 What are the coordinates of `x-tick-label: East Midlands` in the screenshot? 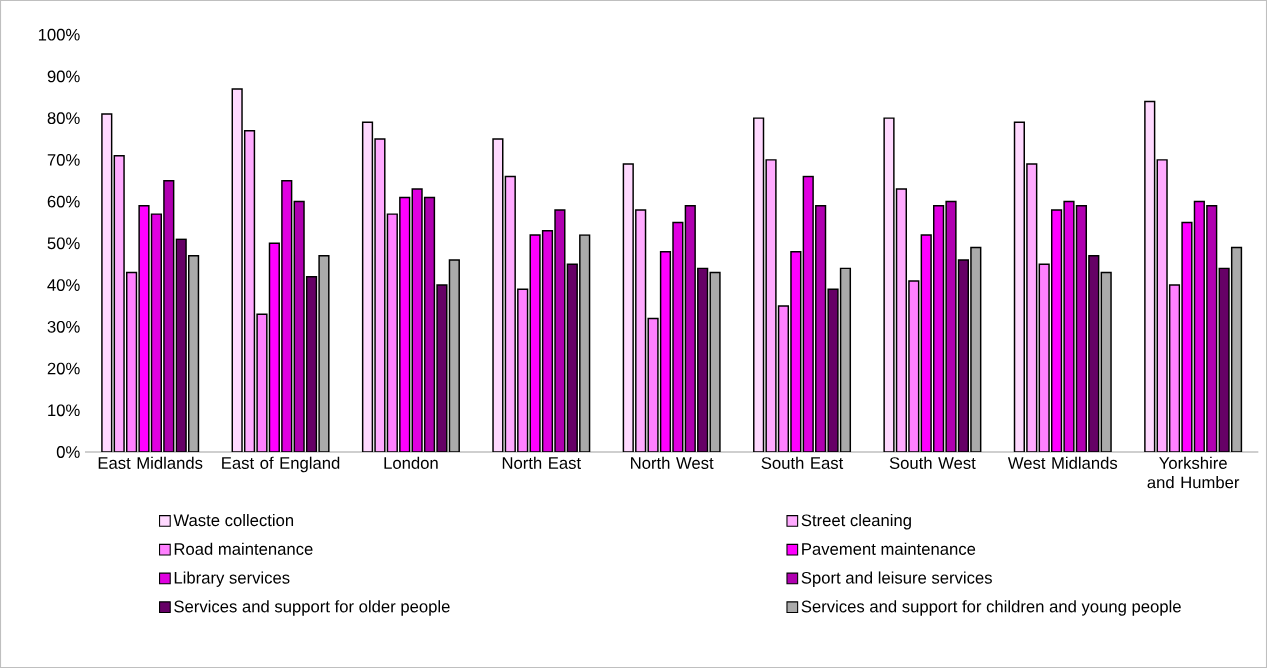 It's located at (150, 462).